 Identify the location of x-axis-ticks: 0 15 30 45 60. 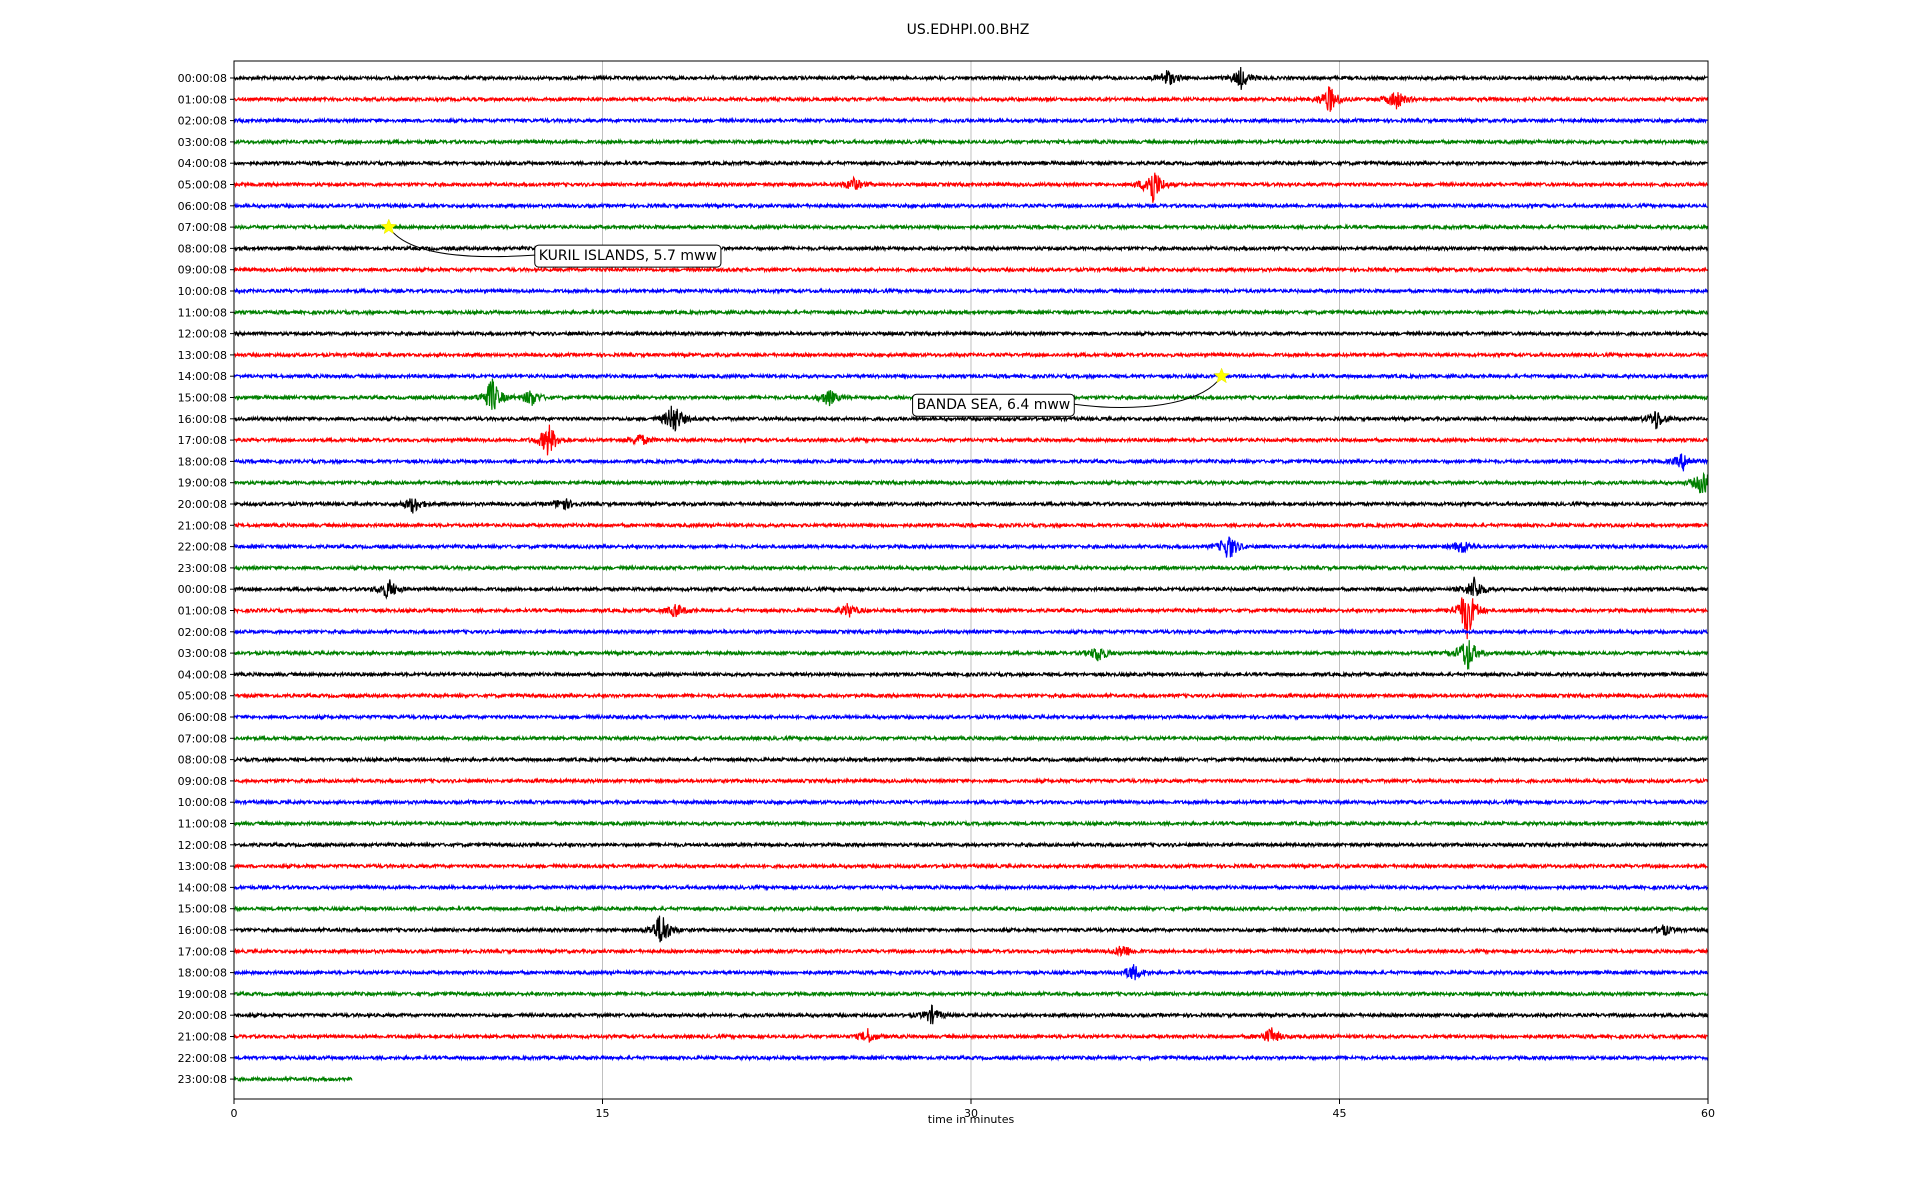
(973, 1109).